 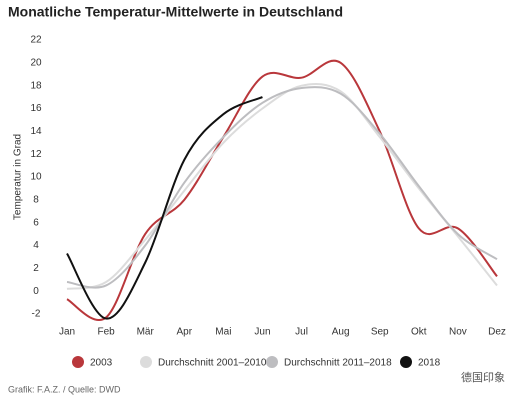 I want to click on y-tick-label: 6, so click(x=36, y=222).